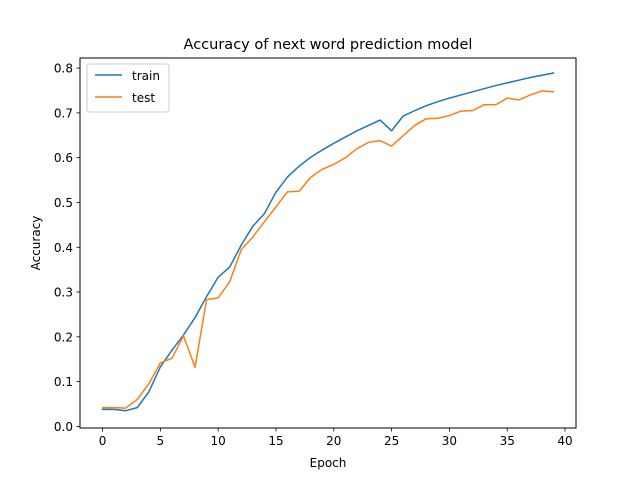 This screenshot has height=480, width=640. Describe the element at coordinates (143, 98) in the screenshot. I see `legend-label-test: test` at that location.